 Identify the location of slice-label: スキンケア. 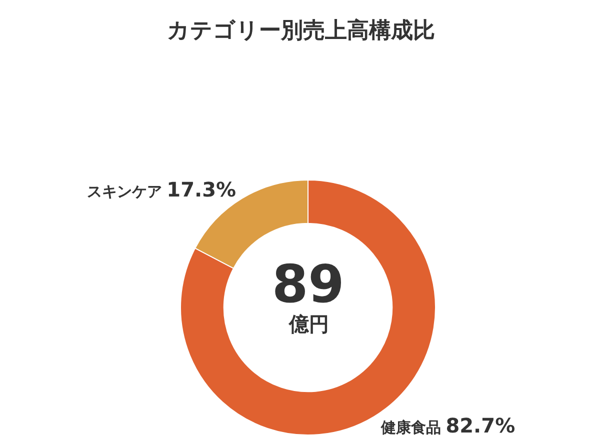
(124, 191).